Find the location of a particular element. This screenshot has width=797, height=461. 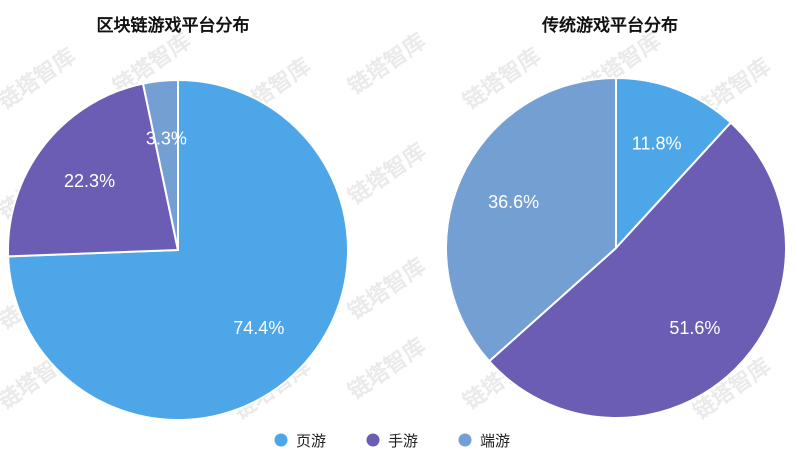

chart-title-left: 区块链游戏平台分布 is located at coordinates (173, 25).